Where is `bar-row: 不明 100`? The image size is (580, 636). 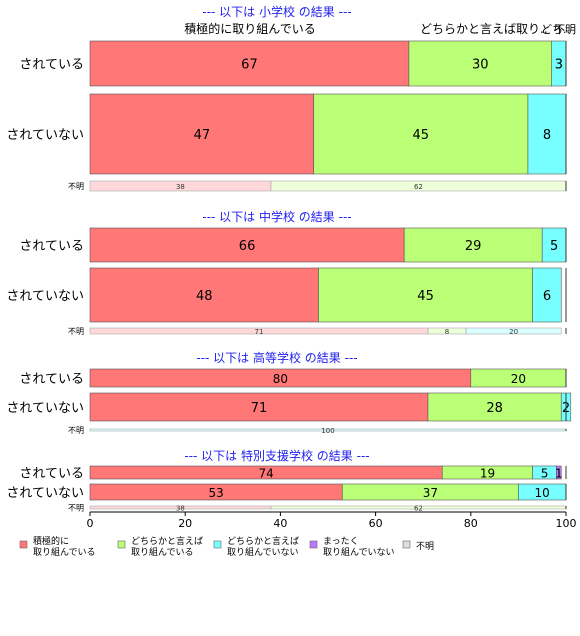 bar-row: 不明 100 is located at coordinates (317, 430).